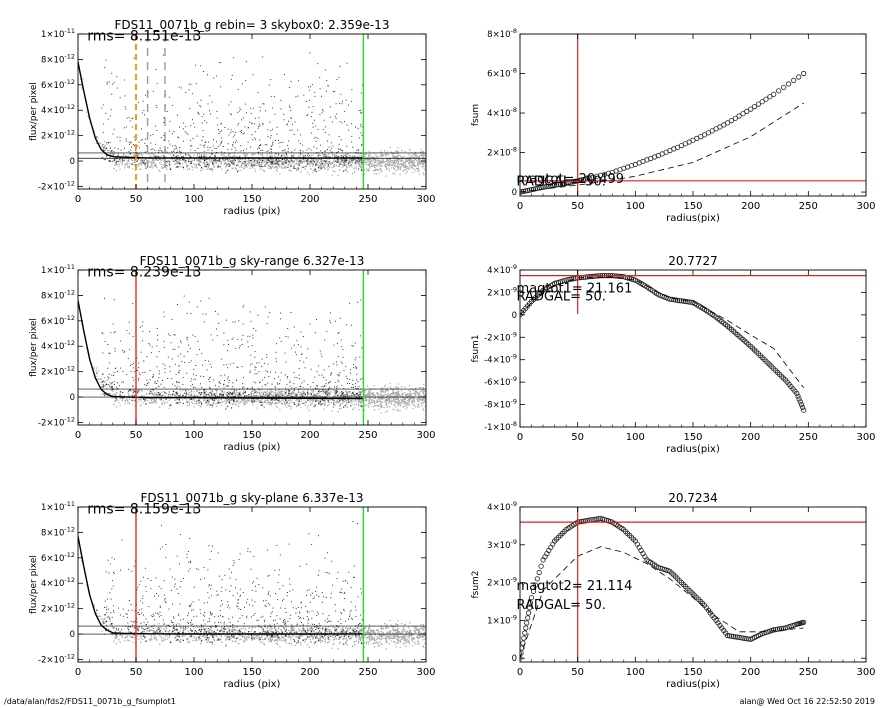  I want to click on x-tick-label-p3-2: 100, so click(193, 435).